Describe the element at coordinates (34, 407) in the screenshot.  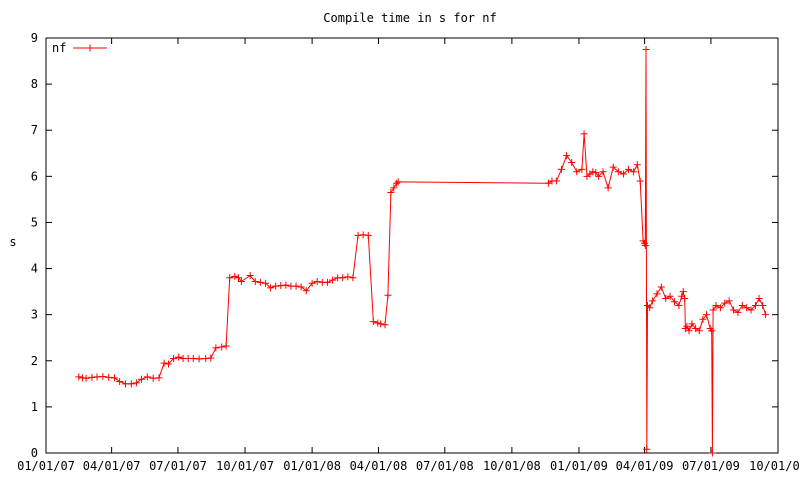
I see `y-tick-label: 1` at that location.